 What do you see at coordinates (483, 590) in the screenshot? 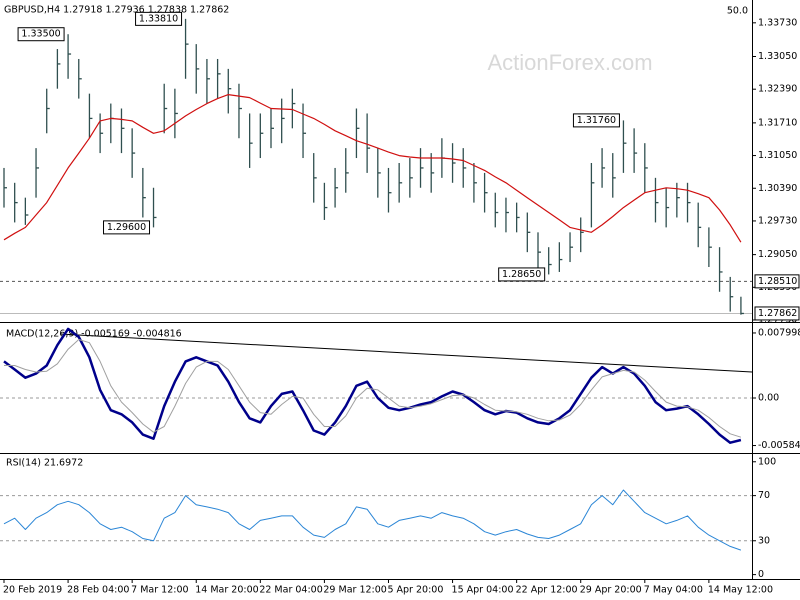
I see `x-tick-label: 15 Apr 04:00` at bounding box center [483, 590].